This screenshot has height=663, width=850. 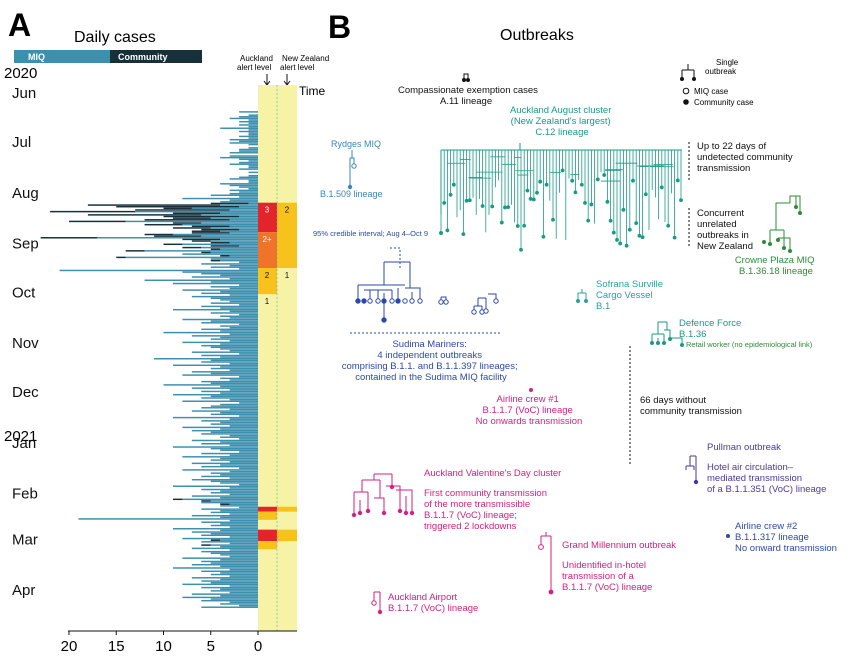 I want to click on month-labels: Jun Jul Aug Sep Oct Nov Dec Jan Feb Mar Apr, so click(x=25, y=342).